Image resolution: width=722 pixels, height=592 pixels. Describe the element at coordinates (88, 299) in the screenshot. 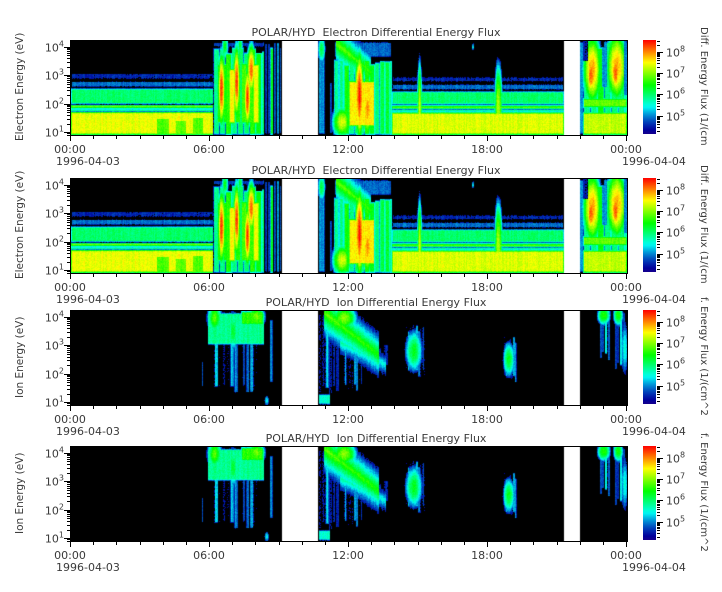

I see `date-label-left: 1996-04-03` at that location.